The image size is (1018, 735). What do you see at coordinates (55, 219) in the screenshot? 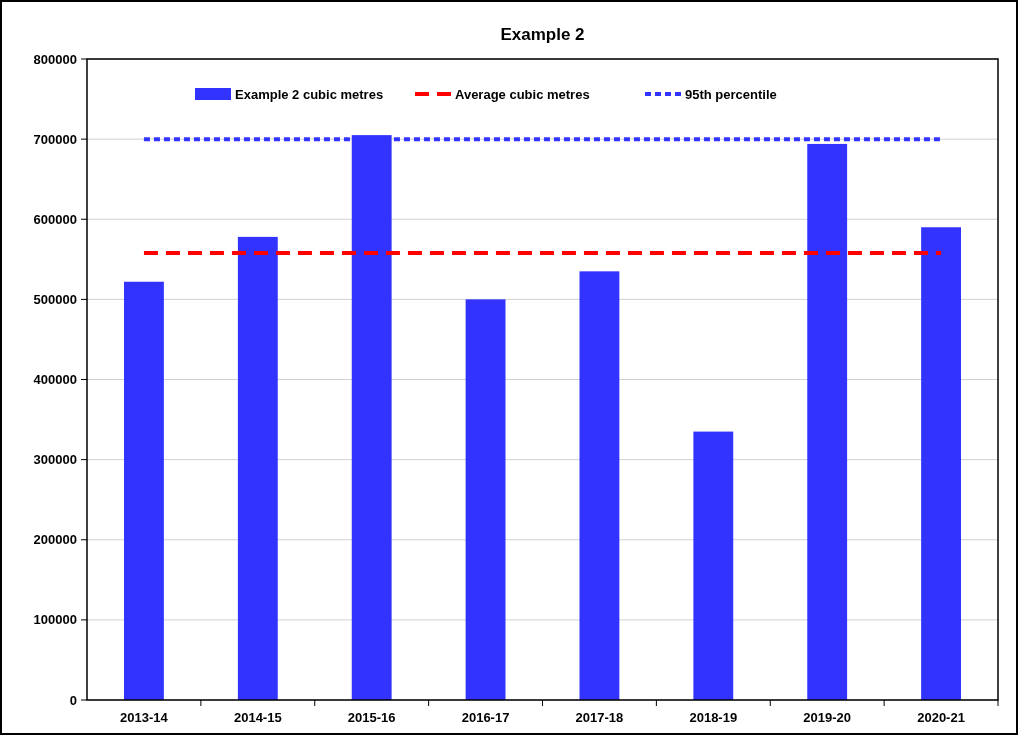
I see `y-tick-label: 600000` at bounding box center [55, 219].